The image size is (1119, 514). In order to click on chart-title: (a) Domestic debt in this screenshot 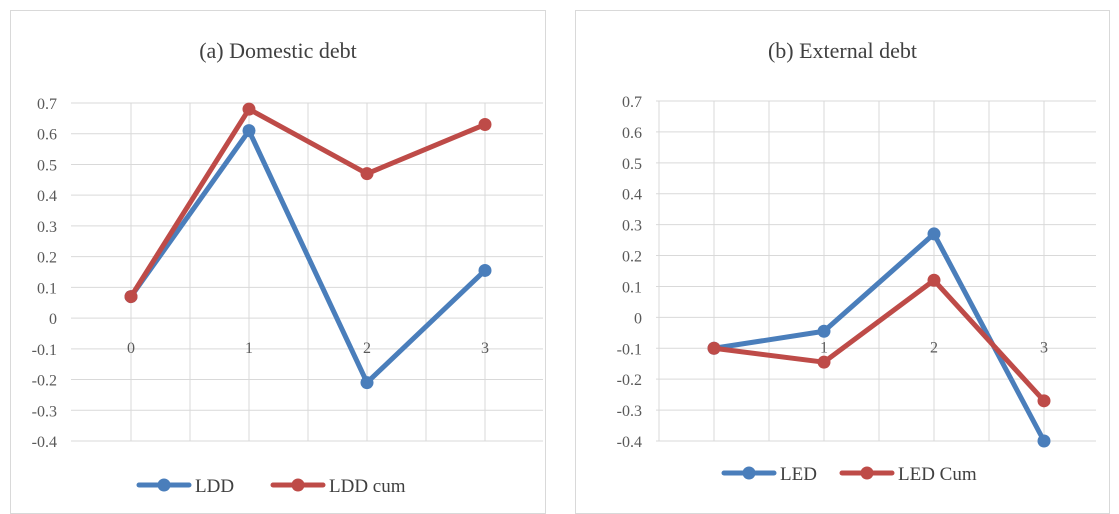, I will do `click(278, 50)`.